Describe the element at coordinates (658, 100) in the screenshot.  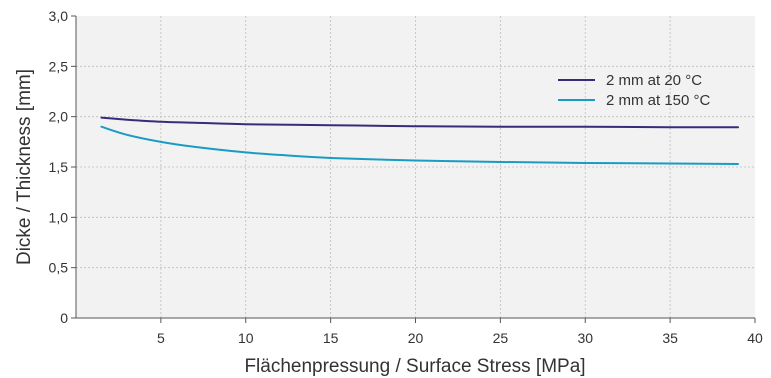
I see `legend-label-2: 2 mm at 150 °C` at that location.